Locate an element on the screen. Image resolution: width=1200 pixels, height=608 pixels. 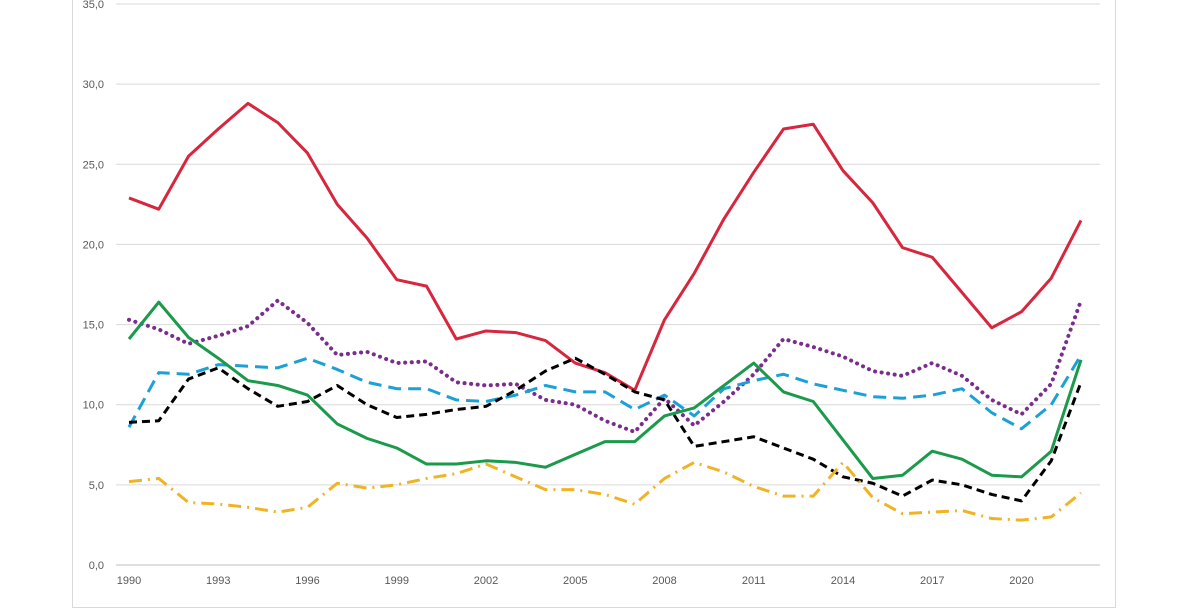
y-tick-label: 0,0 is located at coordinates (96, 566).